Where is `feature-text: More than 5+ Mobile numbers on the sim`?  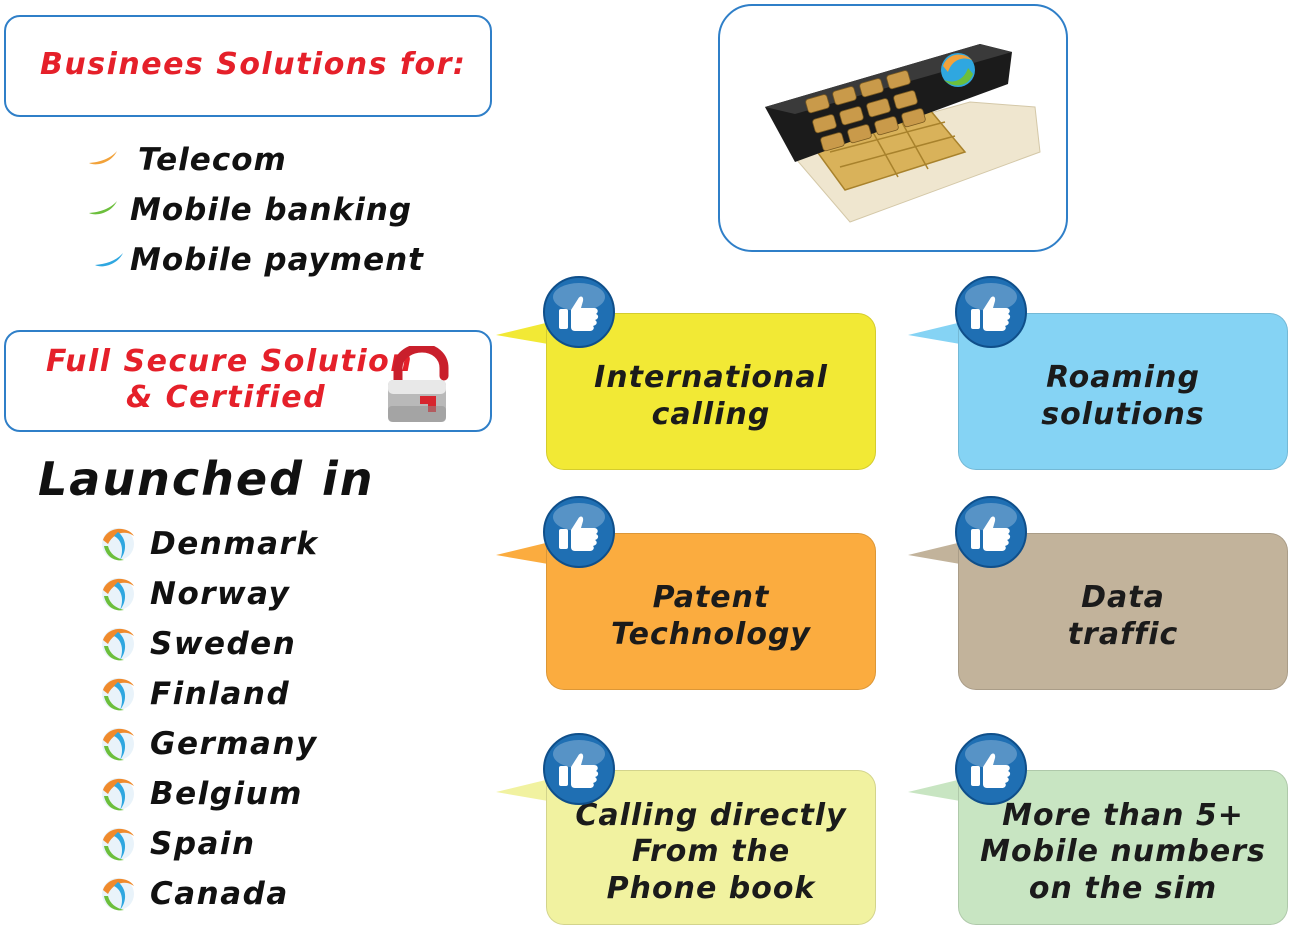 feature-text: More than 5+ Mobile numbers on the sim is located at coordinates (1123, 848).